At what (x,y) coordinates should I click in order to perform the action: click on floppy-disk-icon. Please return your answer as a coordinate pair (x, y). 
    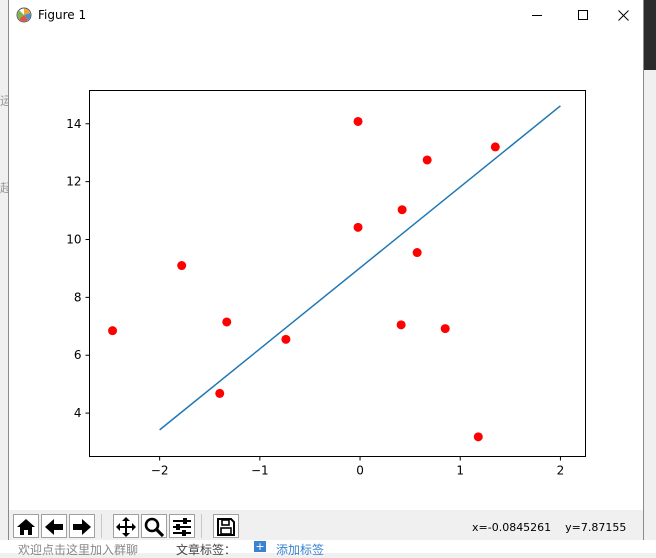
    Looking at the image, I should click on (226, 527).